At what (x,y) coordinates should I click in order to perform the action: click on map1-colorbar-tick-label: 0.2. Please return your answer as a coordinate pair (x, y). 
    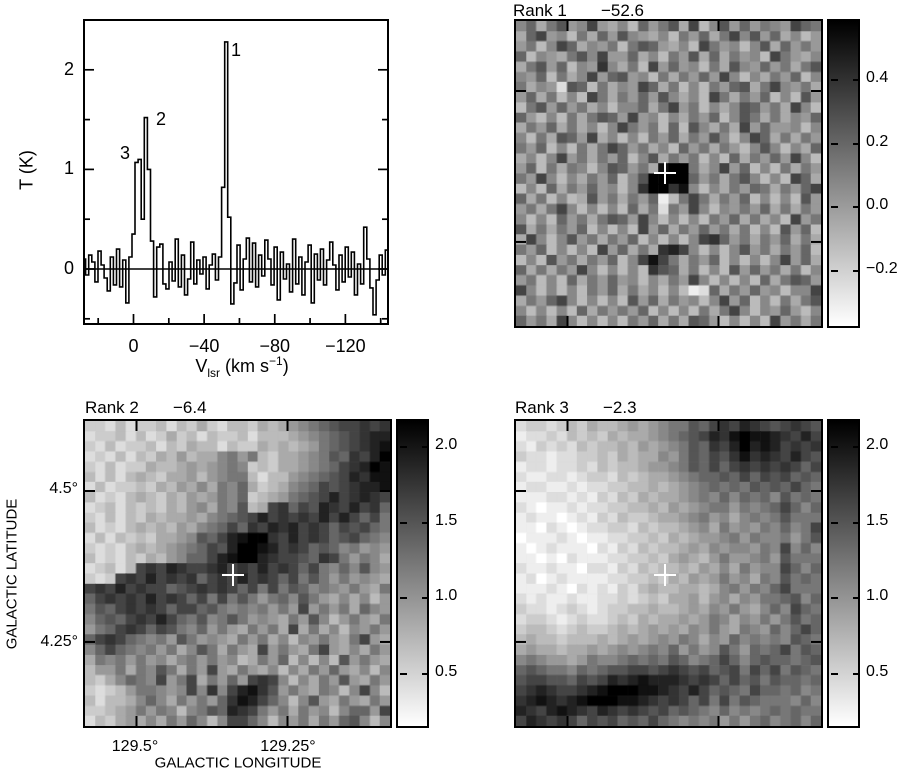
    Looking at the image, I should click on (877, 141).